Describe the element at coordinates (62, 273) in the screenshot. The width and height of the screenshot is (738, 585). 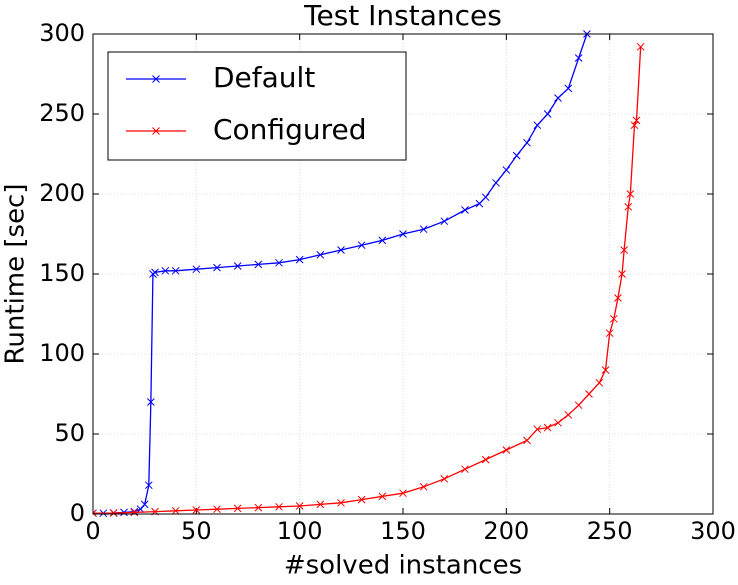
I see `y-tick-label: 150` at that location.